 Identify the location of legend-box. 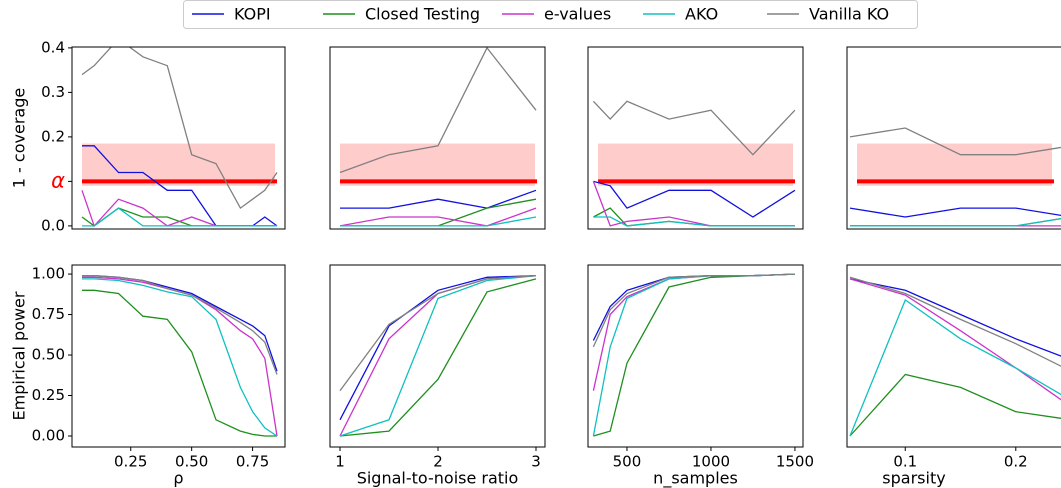
(550, 14).